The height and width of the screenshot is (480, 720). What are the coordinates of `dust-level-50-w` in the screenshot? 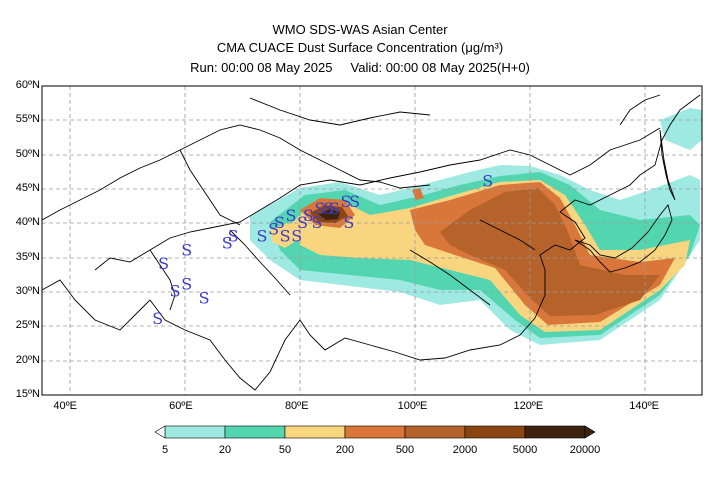 It's located at (285, 235).